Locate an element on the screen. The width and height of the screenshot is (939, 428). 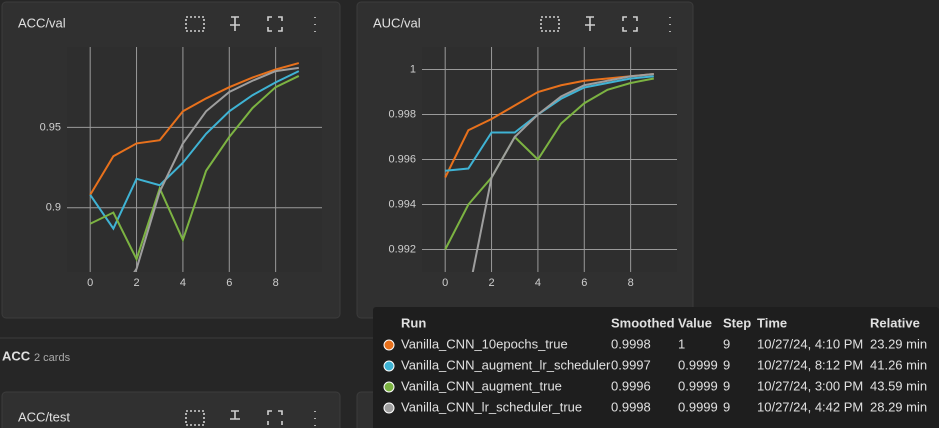
y-tick-label: 1 is located at coordinates (413, 69).